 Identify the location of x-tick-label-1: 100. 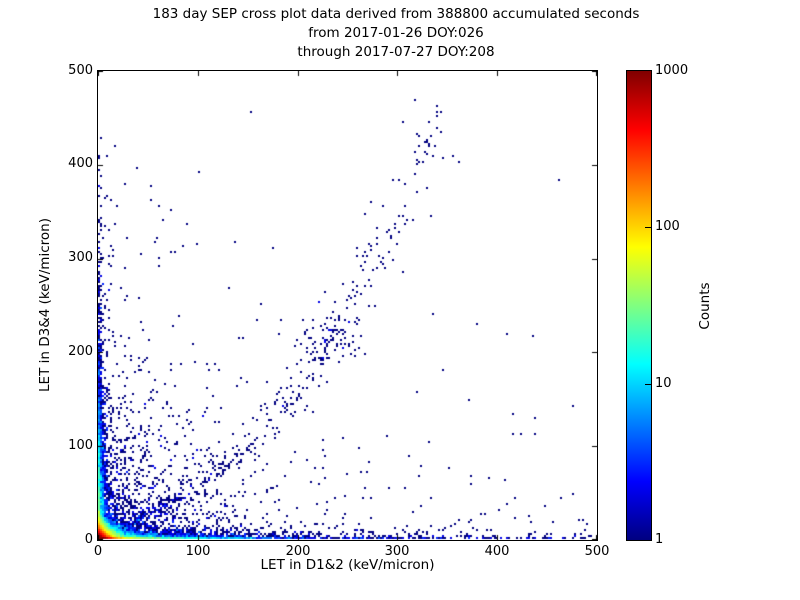
(198, 551).